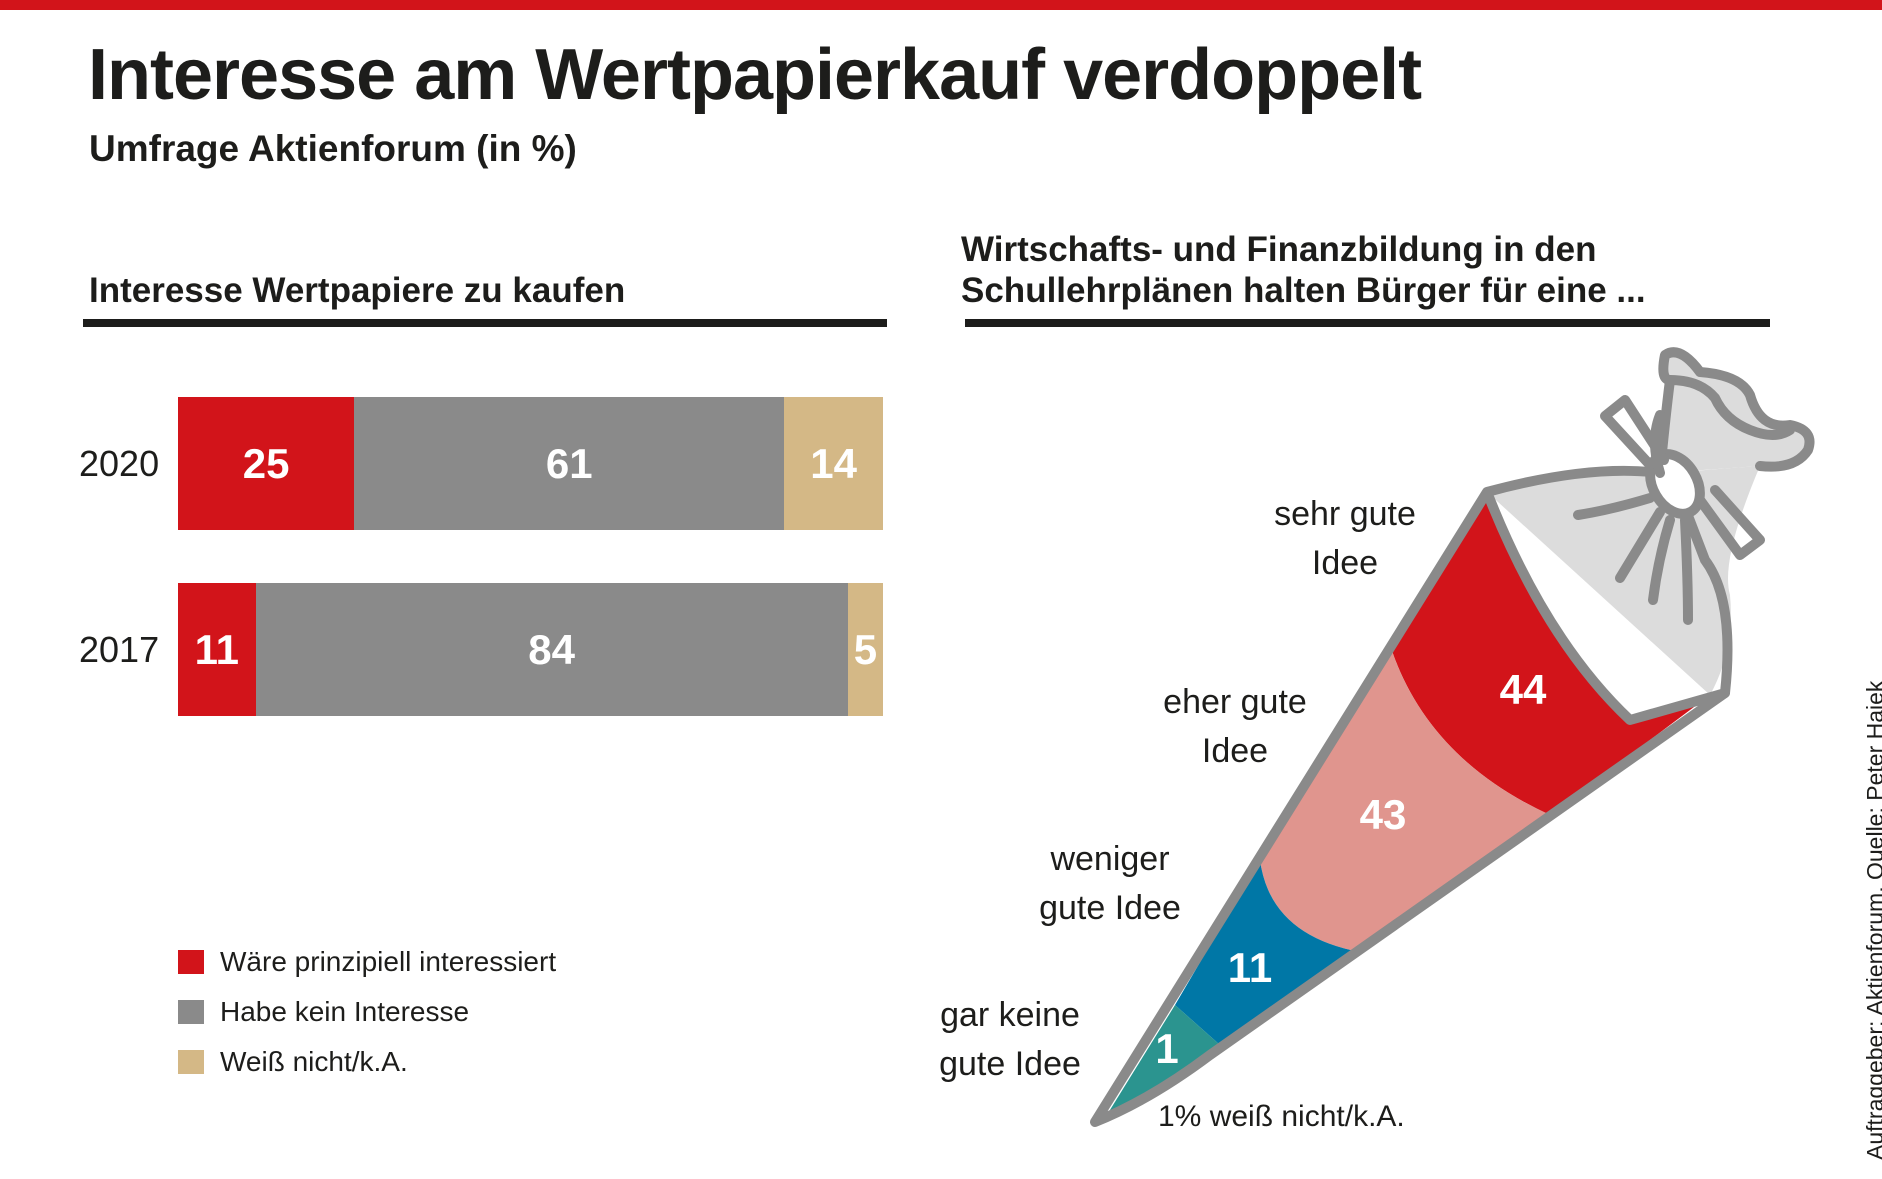 This screenshot has height=1179, width=1882. Describe the element at coordinates (191, 1062) in the screenshot. I see `legend-swatch-dont-know` at that location.